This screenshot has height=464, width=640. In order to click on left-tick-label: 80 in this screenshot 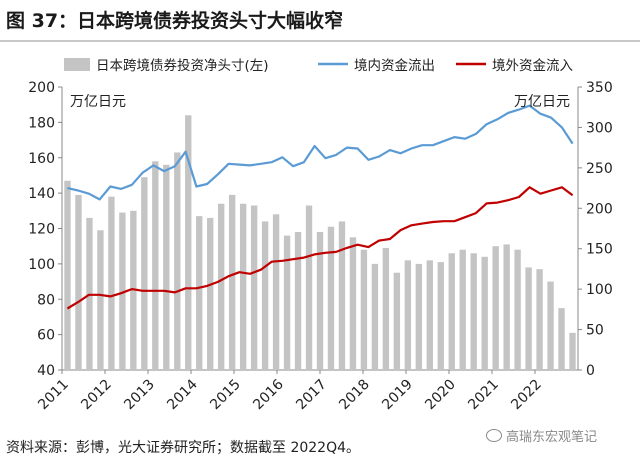, I will do `click(46, 300)`.